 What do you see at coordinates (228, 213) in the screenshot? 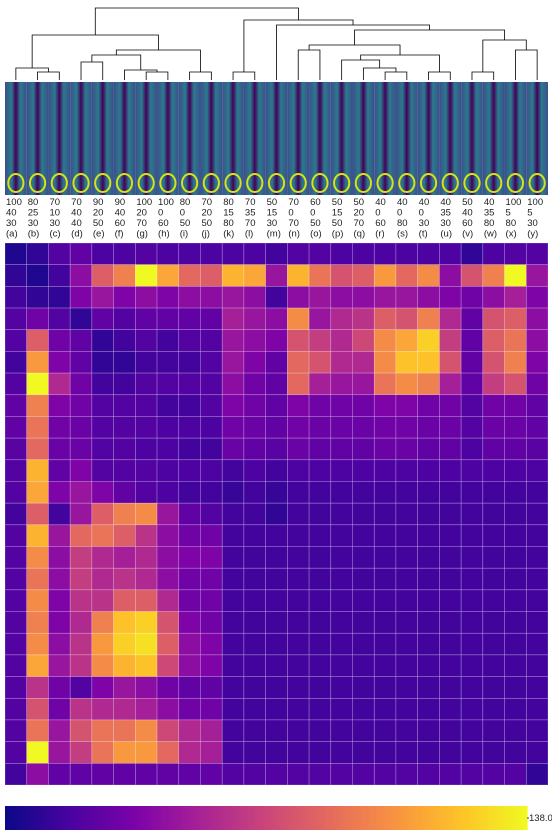
I see `column-label: 15` at bounding box center [228, 213].